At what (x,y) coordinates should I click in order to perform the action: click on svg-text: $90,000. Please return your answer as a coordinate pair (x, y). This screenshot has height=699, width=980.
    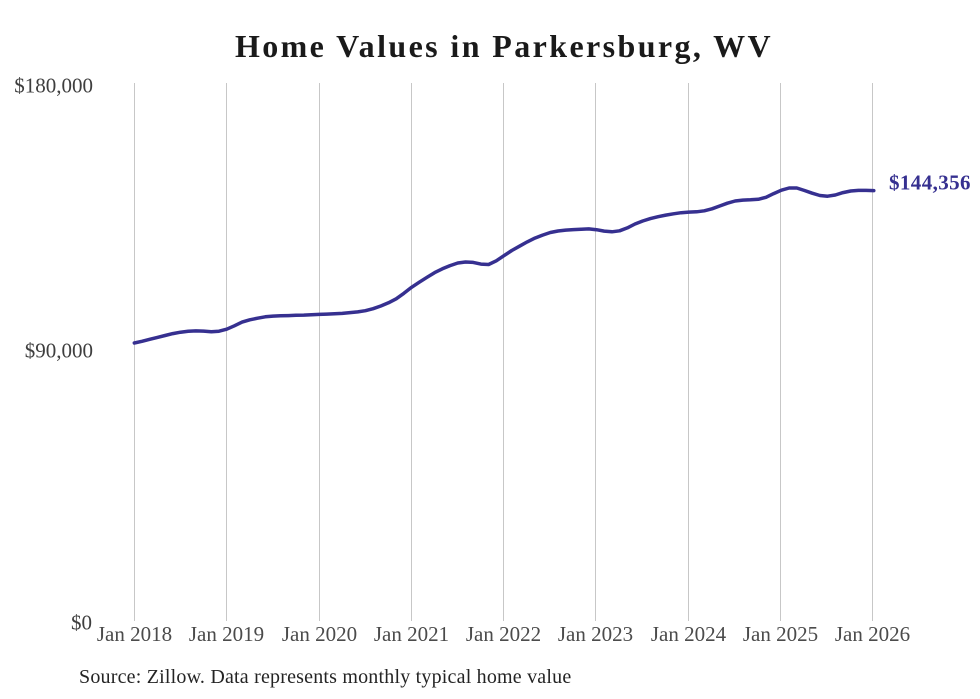
    Looking at the image, I should click on (59, 351).